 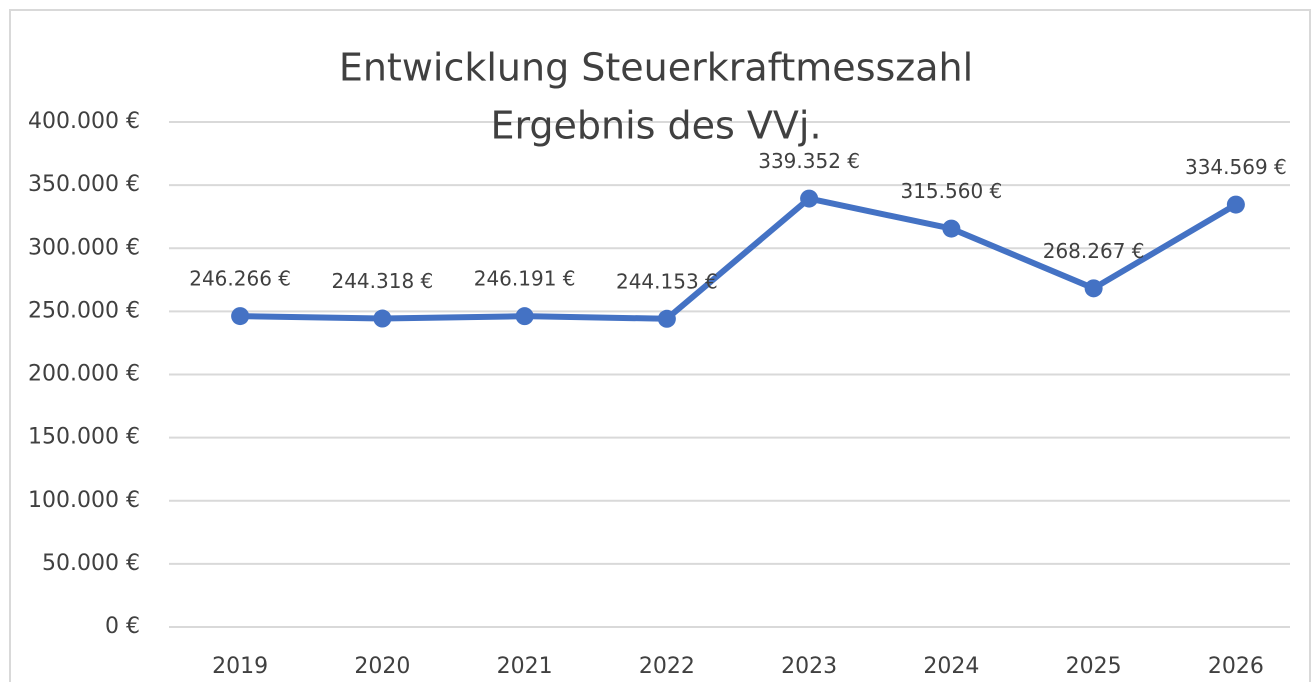 What do you see at coordinates (84, 310) in the screenshot?
I see `y-tick-label: 250.000 €` at bounding box center [84, 310].